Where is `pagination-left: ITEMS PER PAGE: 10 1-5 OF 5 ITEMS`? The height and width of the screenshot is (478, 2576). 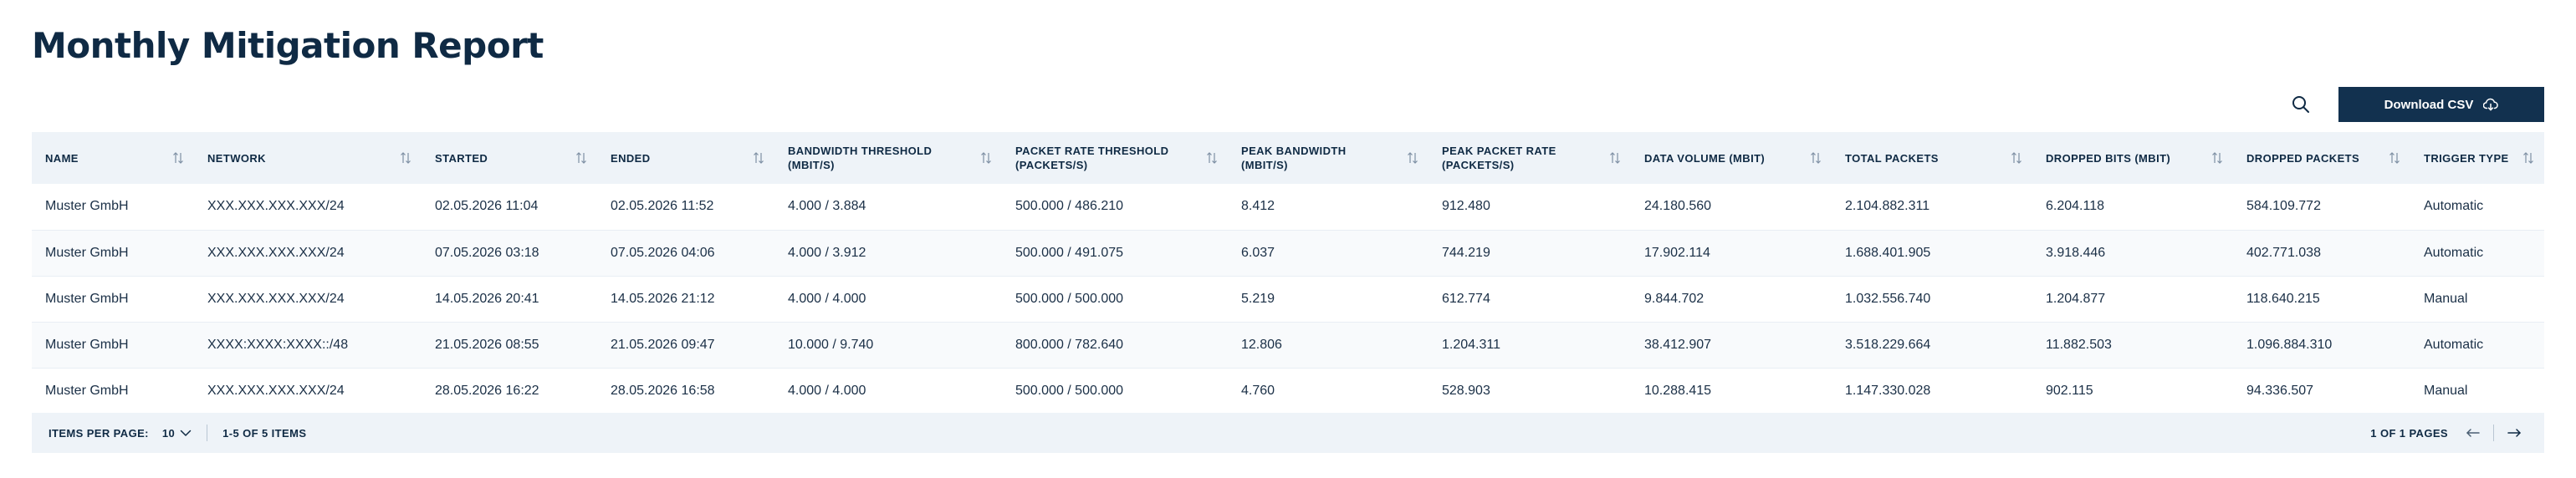 pagination-left: ITEMS PER PAGE: 10 1-5 OF 5 ITEMS is located at coordinates (169, 433).